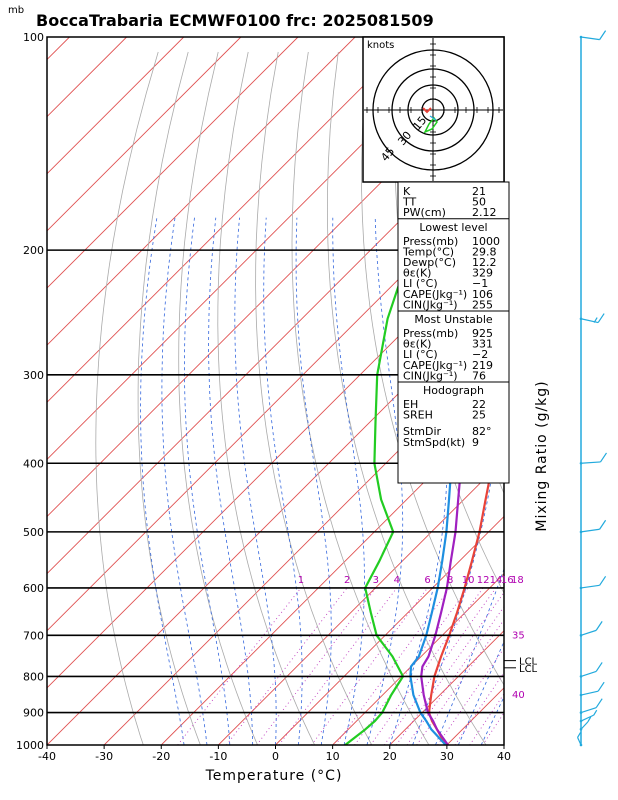  I want to click on lowest-level-header: Lowest level, so click(453, 227).